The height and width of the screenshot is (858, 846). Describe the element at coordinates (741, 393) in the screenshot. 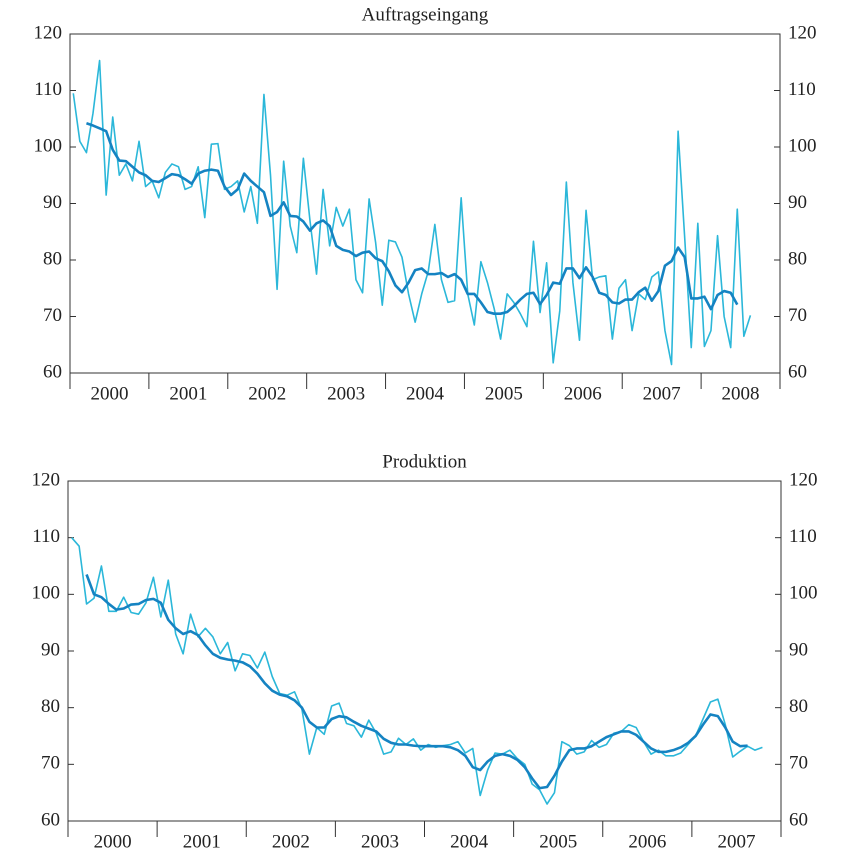

I see `x-tick-label: 2008` at that location.